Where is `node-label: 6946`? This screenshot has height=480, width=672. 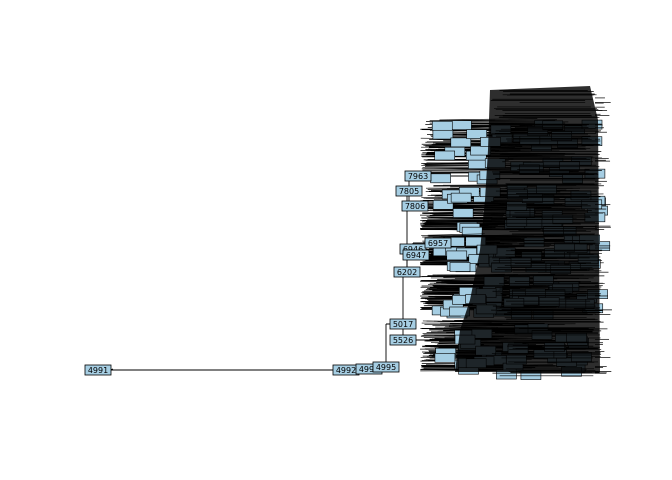 node-label: 6946 is located at coordinates (413, 249).